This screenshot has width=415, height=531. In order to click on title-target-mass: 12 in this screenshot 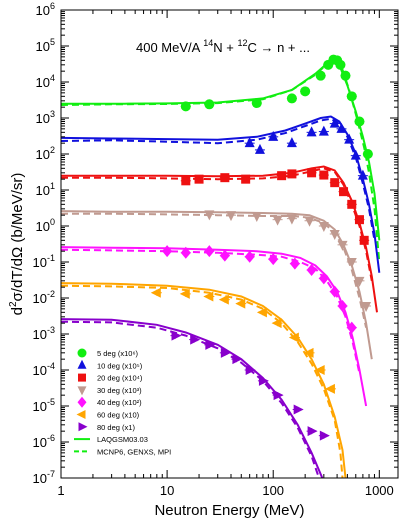, I will do `click(242, 43)`.